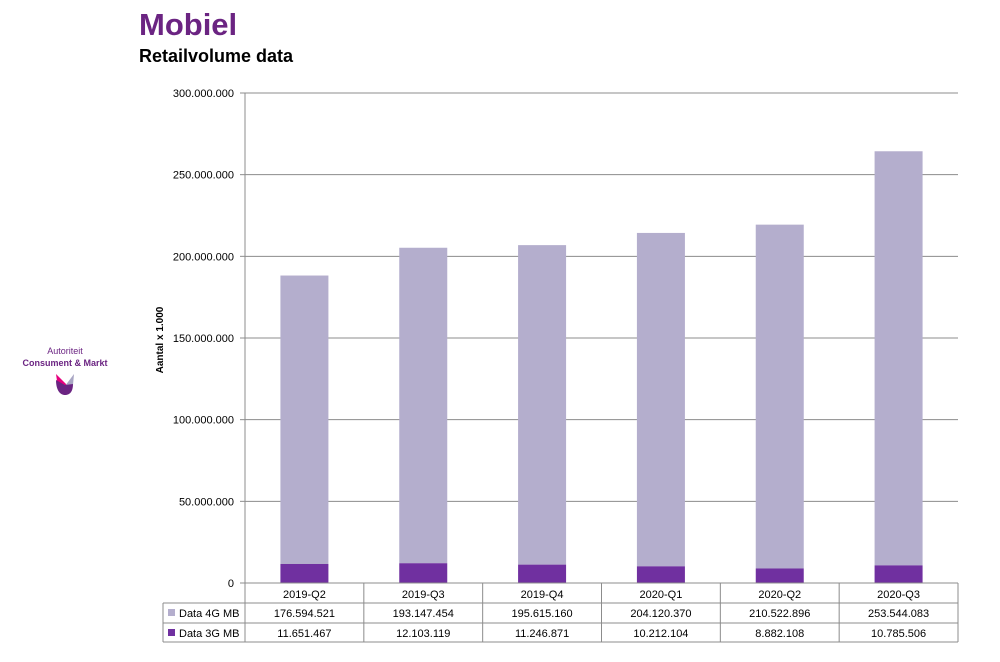 The image size is (1000, 662). I want to click on y-tick-label: 100.000.000, so click(203, 421).